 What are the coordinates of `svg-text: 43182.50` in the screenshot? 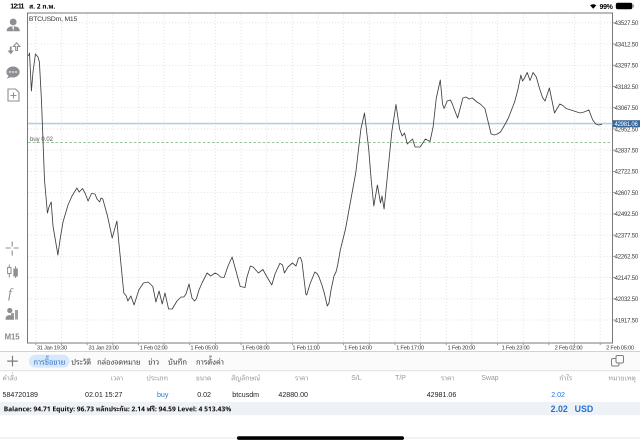 It's located at (627, 88).